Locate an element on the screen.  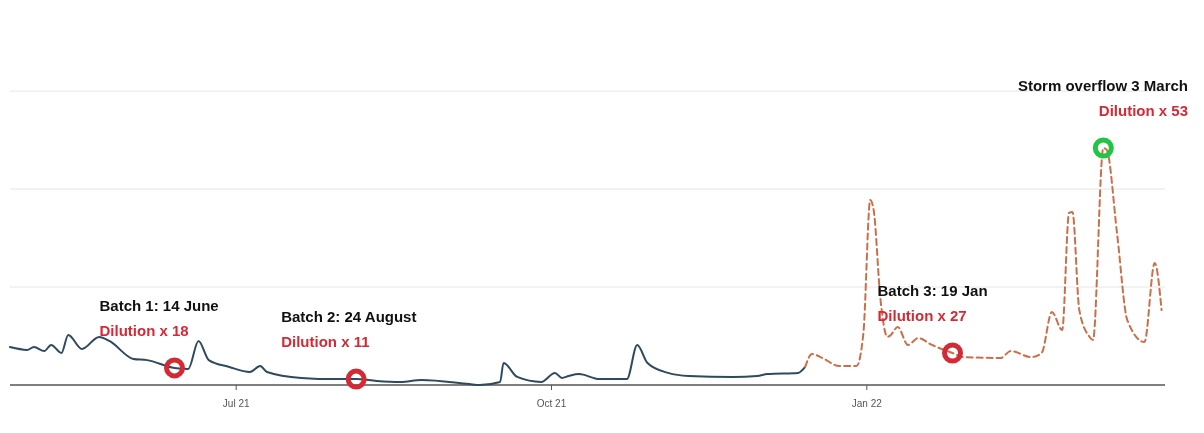
x-tick-label: Jan 22 is located at coordinates (867, 403).